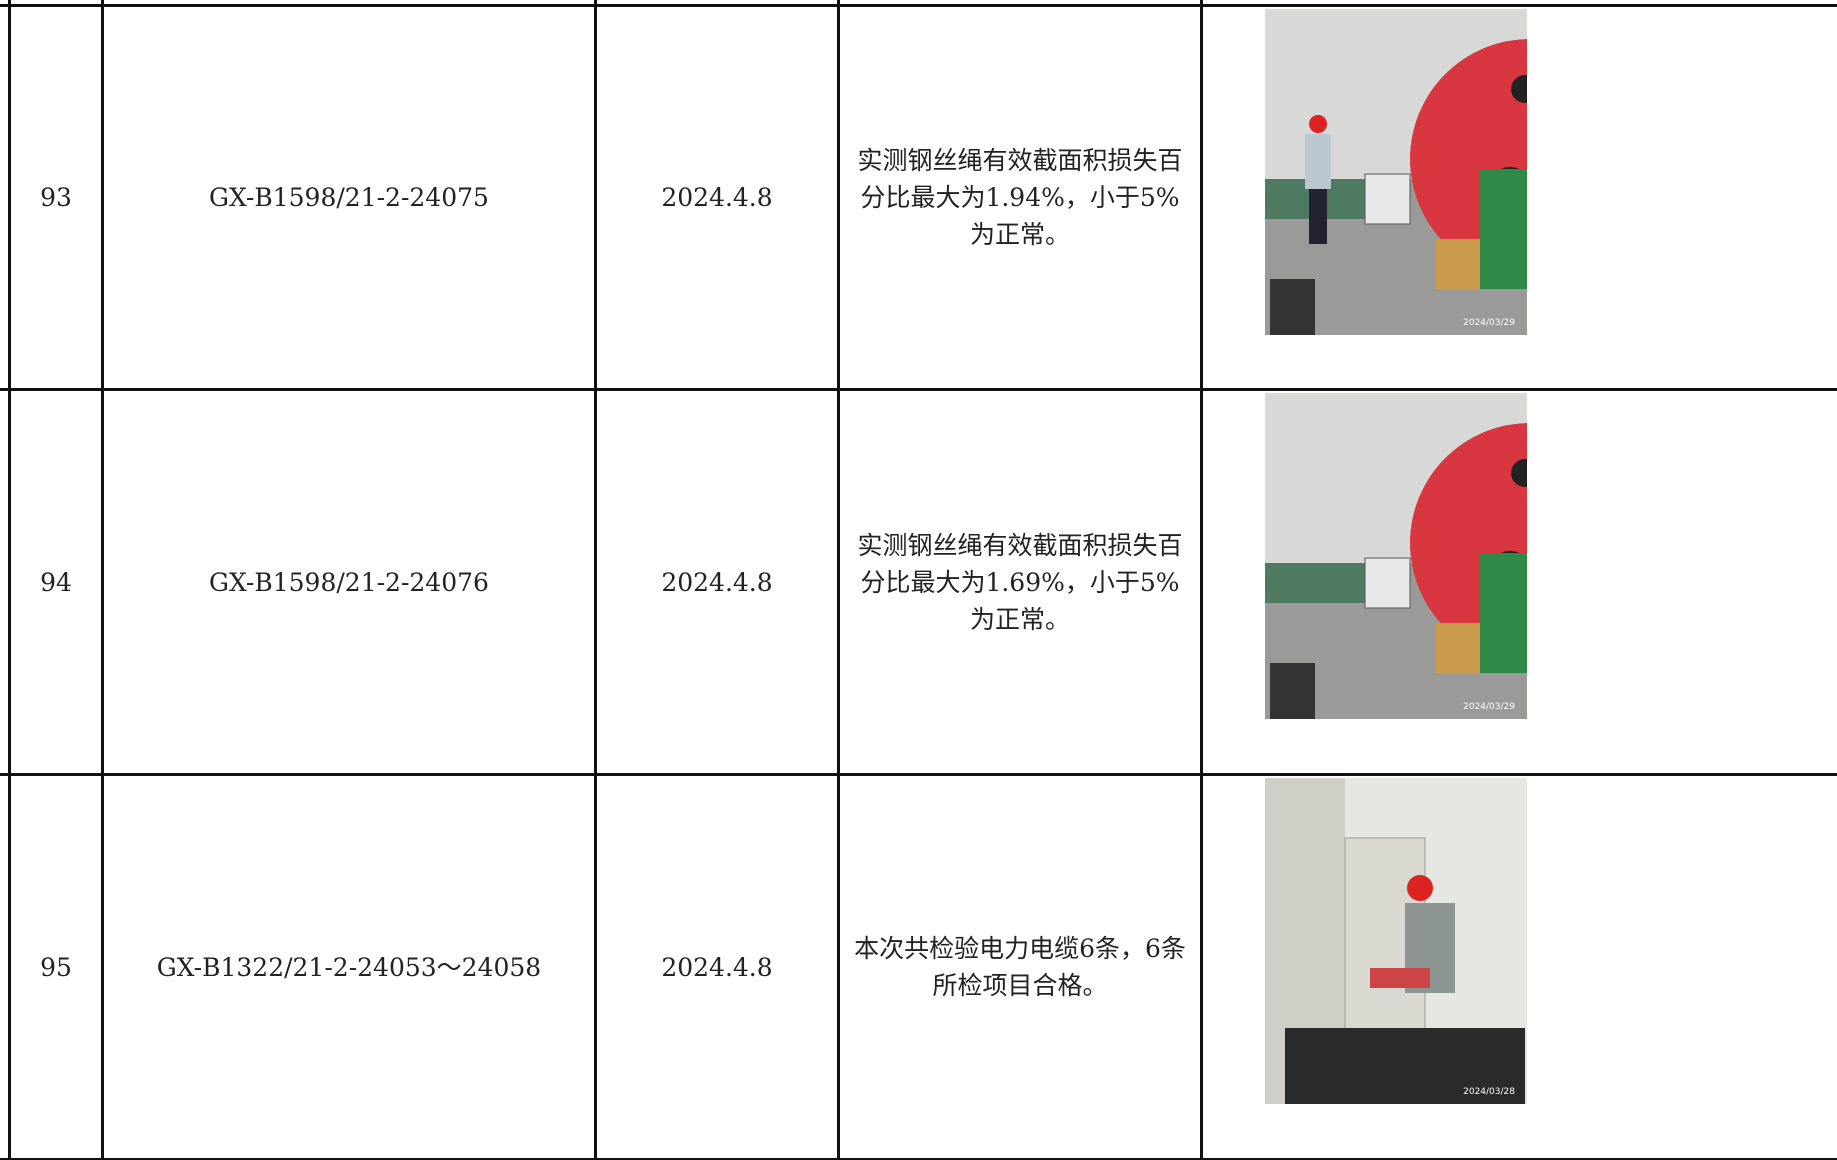 This screenshot has height=1160, width=1837. What do you see at coordinates (56, 967) in the screenshot?
I see `table-cell: 95` at bounding box center [56, 967].